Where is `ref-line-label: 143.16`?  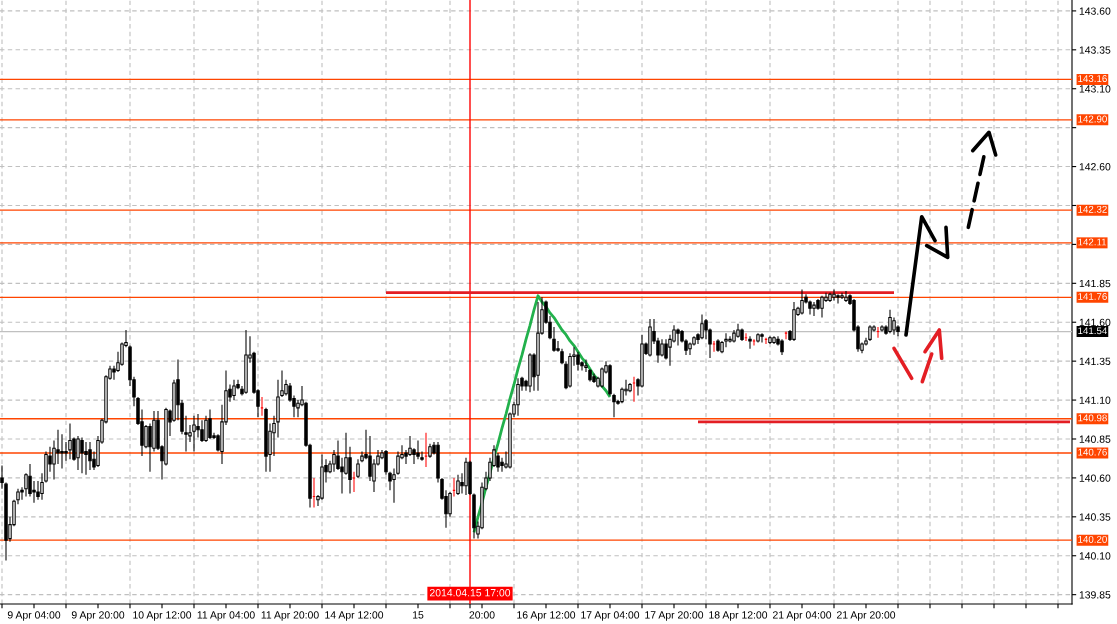
ref-line-label: 143.16 is located at coordinates (1092, 78).